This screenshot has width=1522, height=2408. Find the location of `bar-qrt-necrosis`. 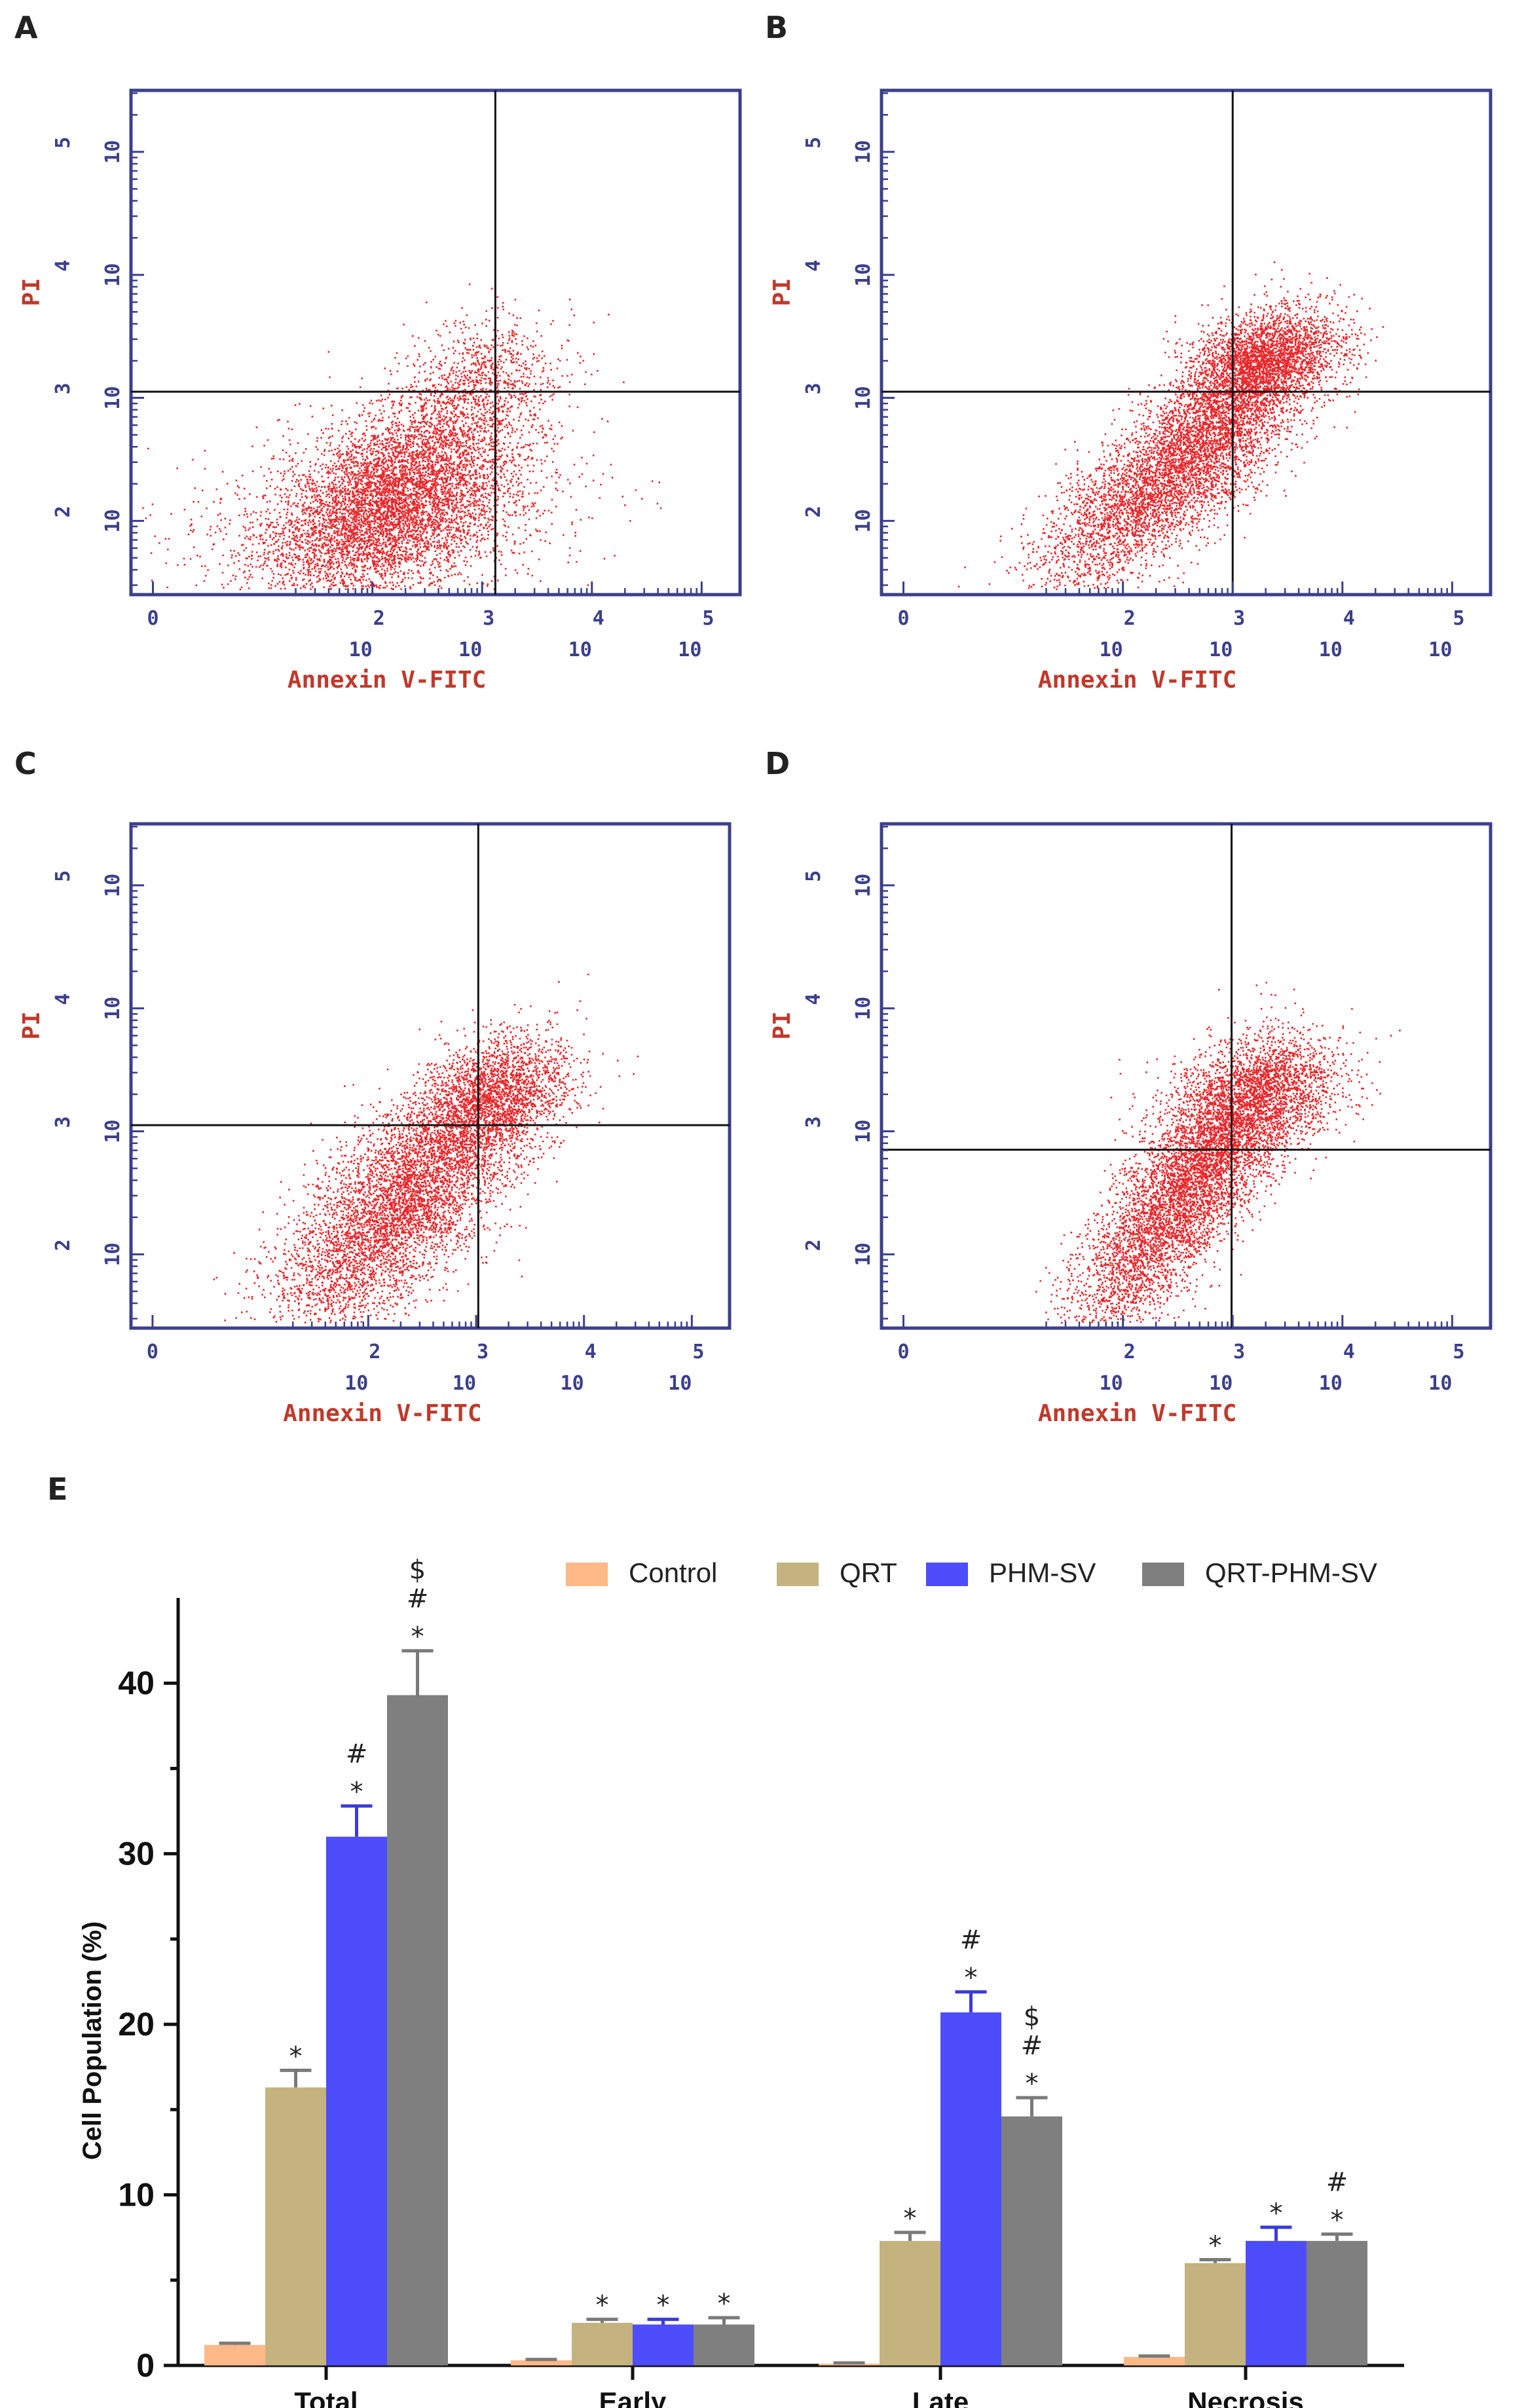

bar-qrt-necrosis is located at coordinates (1215, 2314).